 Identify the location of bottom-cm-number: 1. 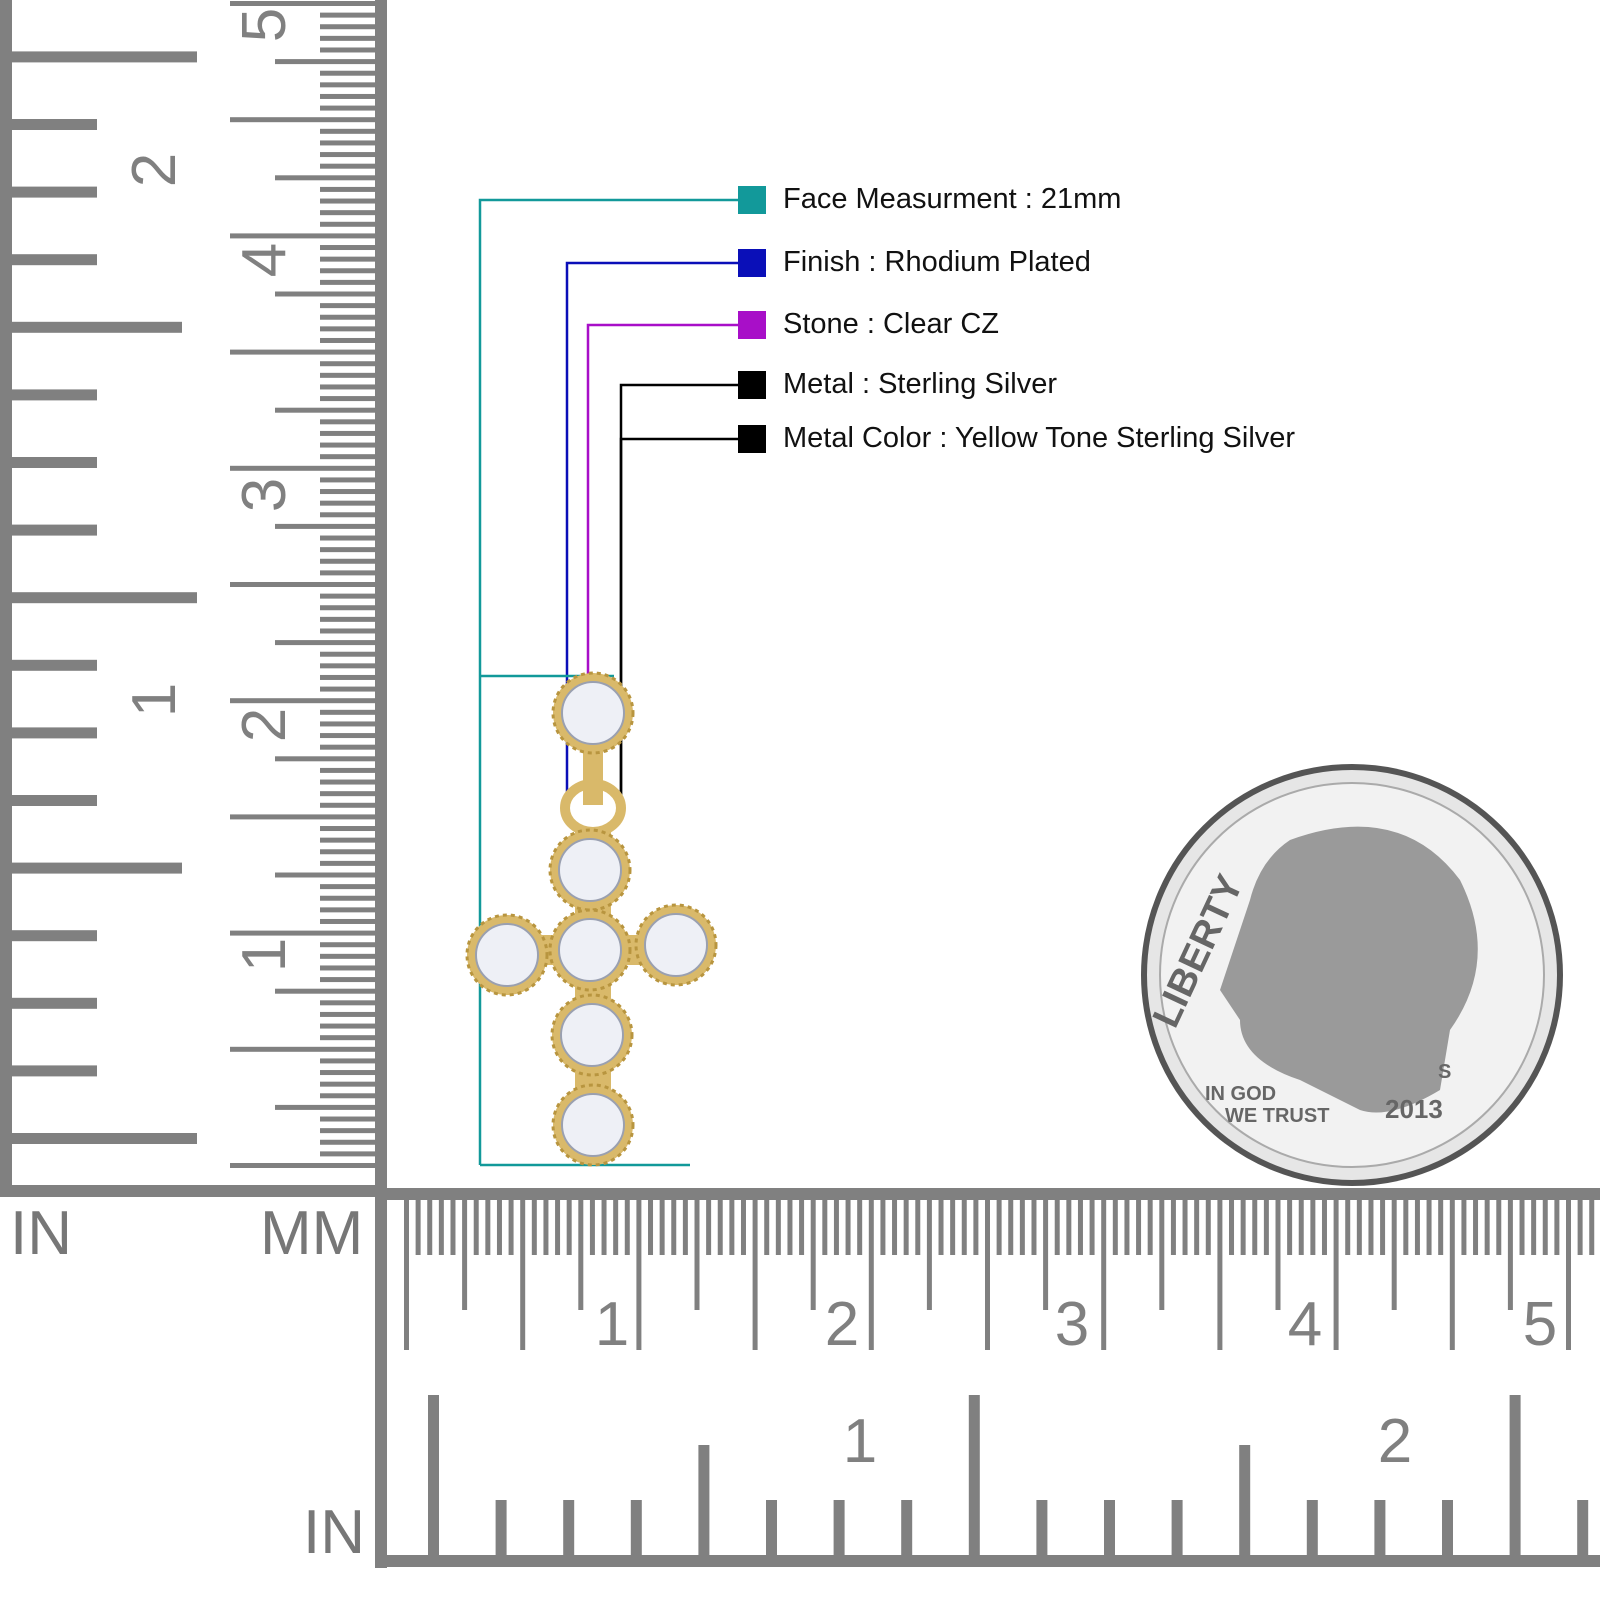
(612, 1324).